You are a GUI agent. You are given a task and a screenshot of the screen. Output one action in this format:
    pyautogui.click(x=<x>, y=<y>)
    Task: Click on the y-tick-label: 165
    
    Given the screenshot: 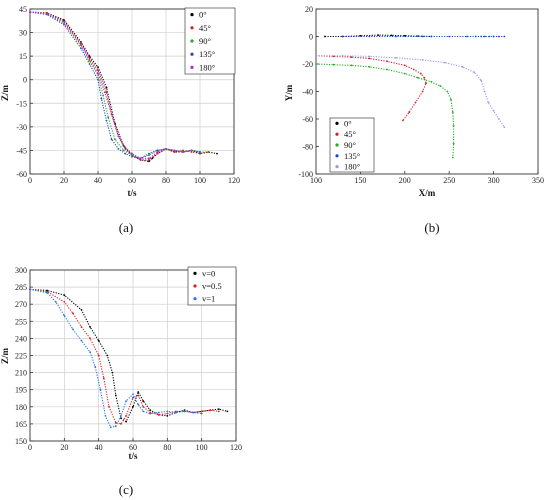 What is the action you would take?
    pyautogui.click(x=21, y=424)
    